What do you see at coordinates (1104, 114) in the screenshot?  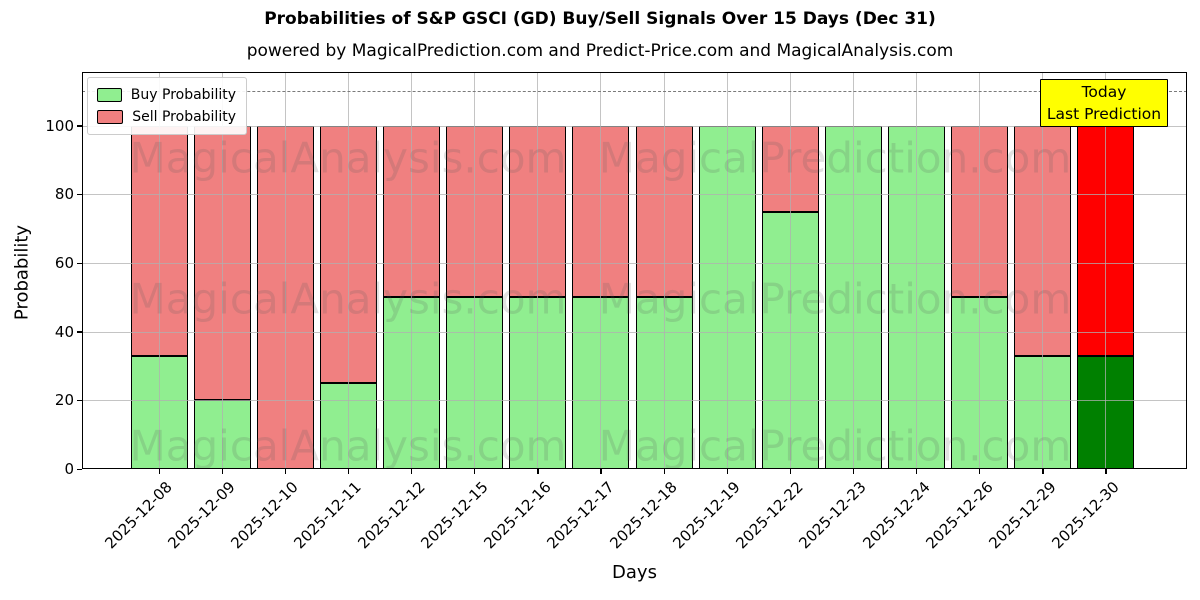 I see `annotation-line-2: Last Prediction` at bounding box center [1104, 114].